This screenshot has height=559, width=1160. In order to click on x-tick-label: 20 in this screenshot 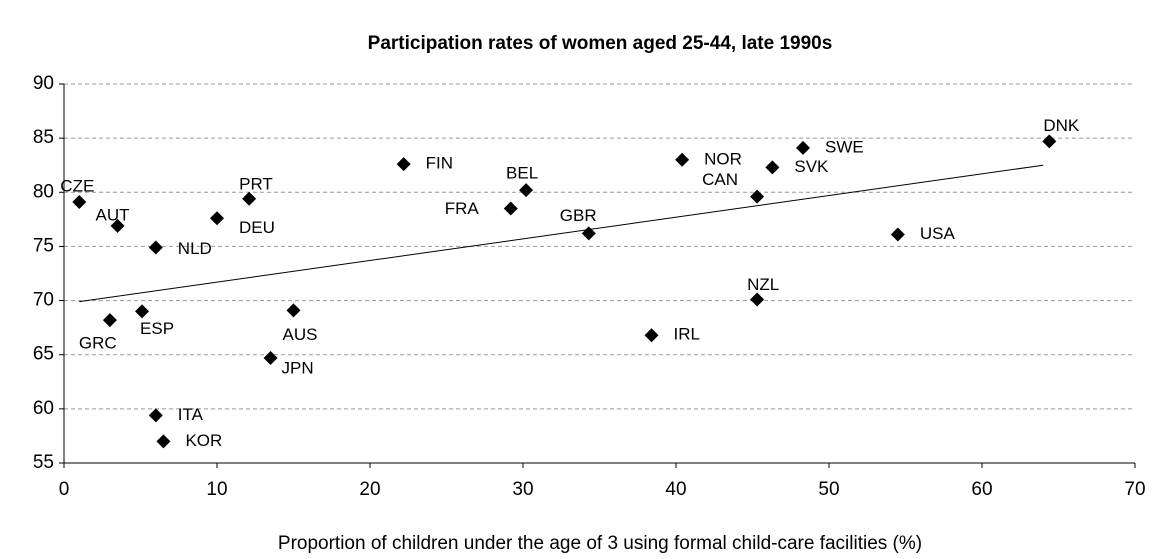, I will do `click(369, 489)`.